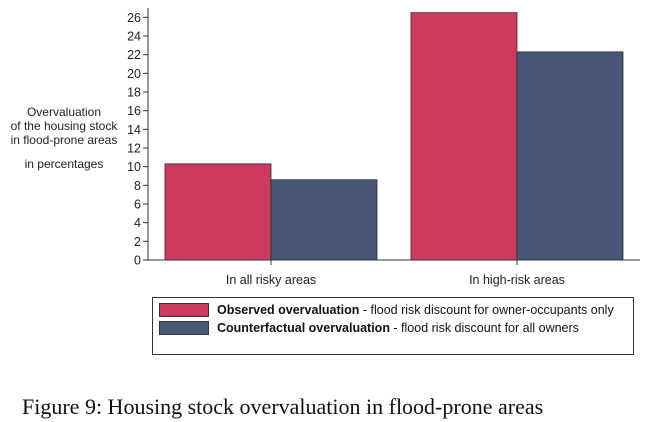  Describe the element at coordinates (137, 186) in the screenshot. I see `y-tick-label: 8` at that location.